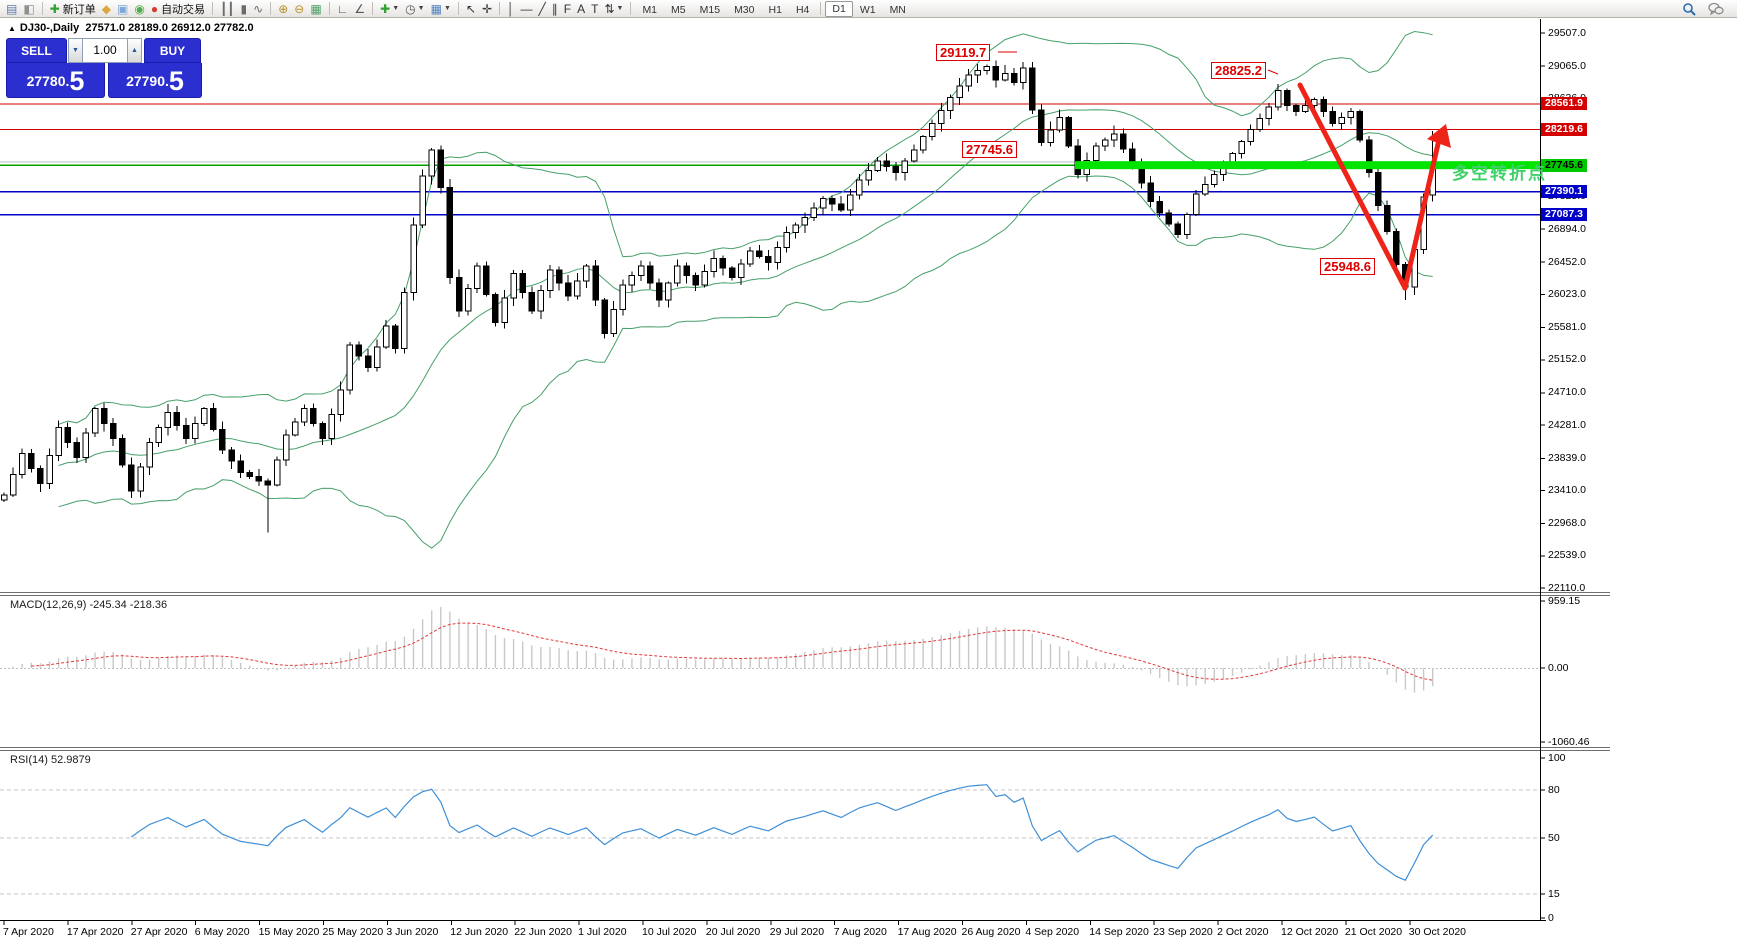  I want to click on annotation-connector, so click(1273, 72).